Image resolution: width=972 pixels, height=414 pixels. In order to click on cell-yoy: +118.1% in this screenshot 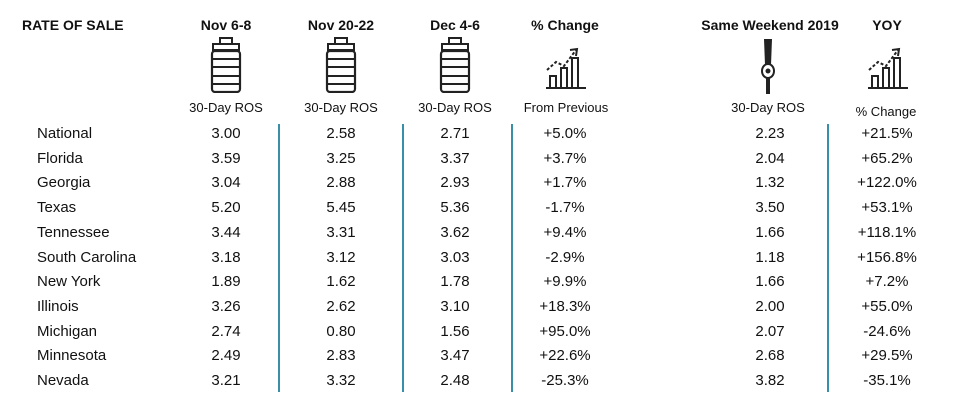, I will do `click(887, 232)`.